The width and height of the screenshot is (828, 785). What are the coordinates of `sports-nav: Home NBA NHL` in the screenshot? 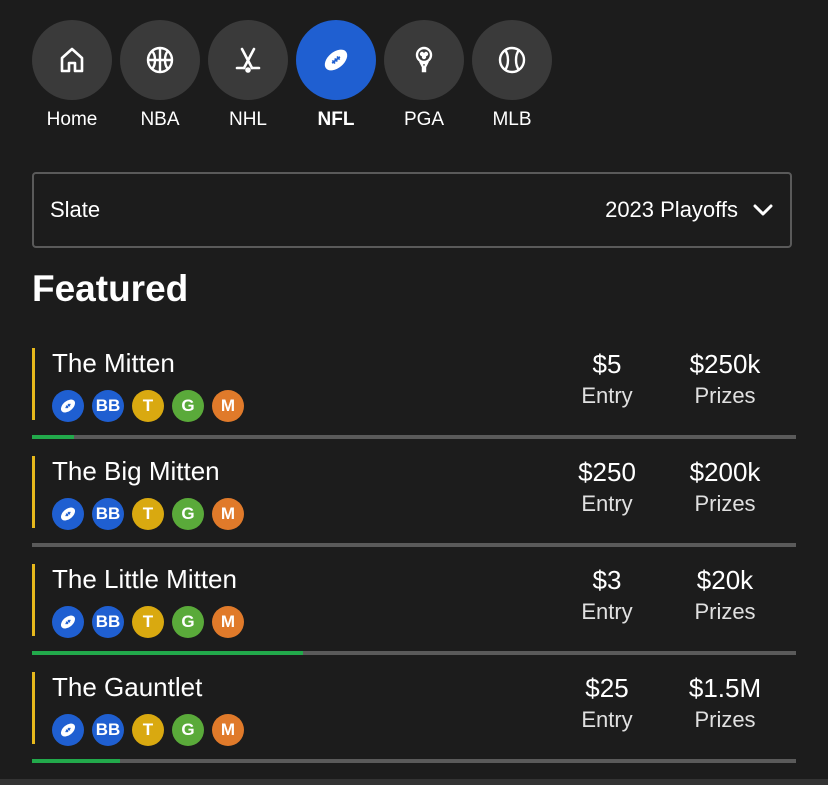 It's located at (292, 75).